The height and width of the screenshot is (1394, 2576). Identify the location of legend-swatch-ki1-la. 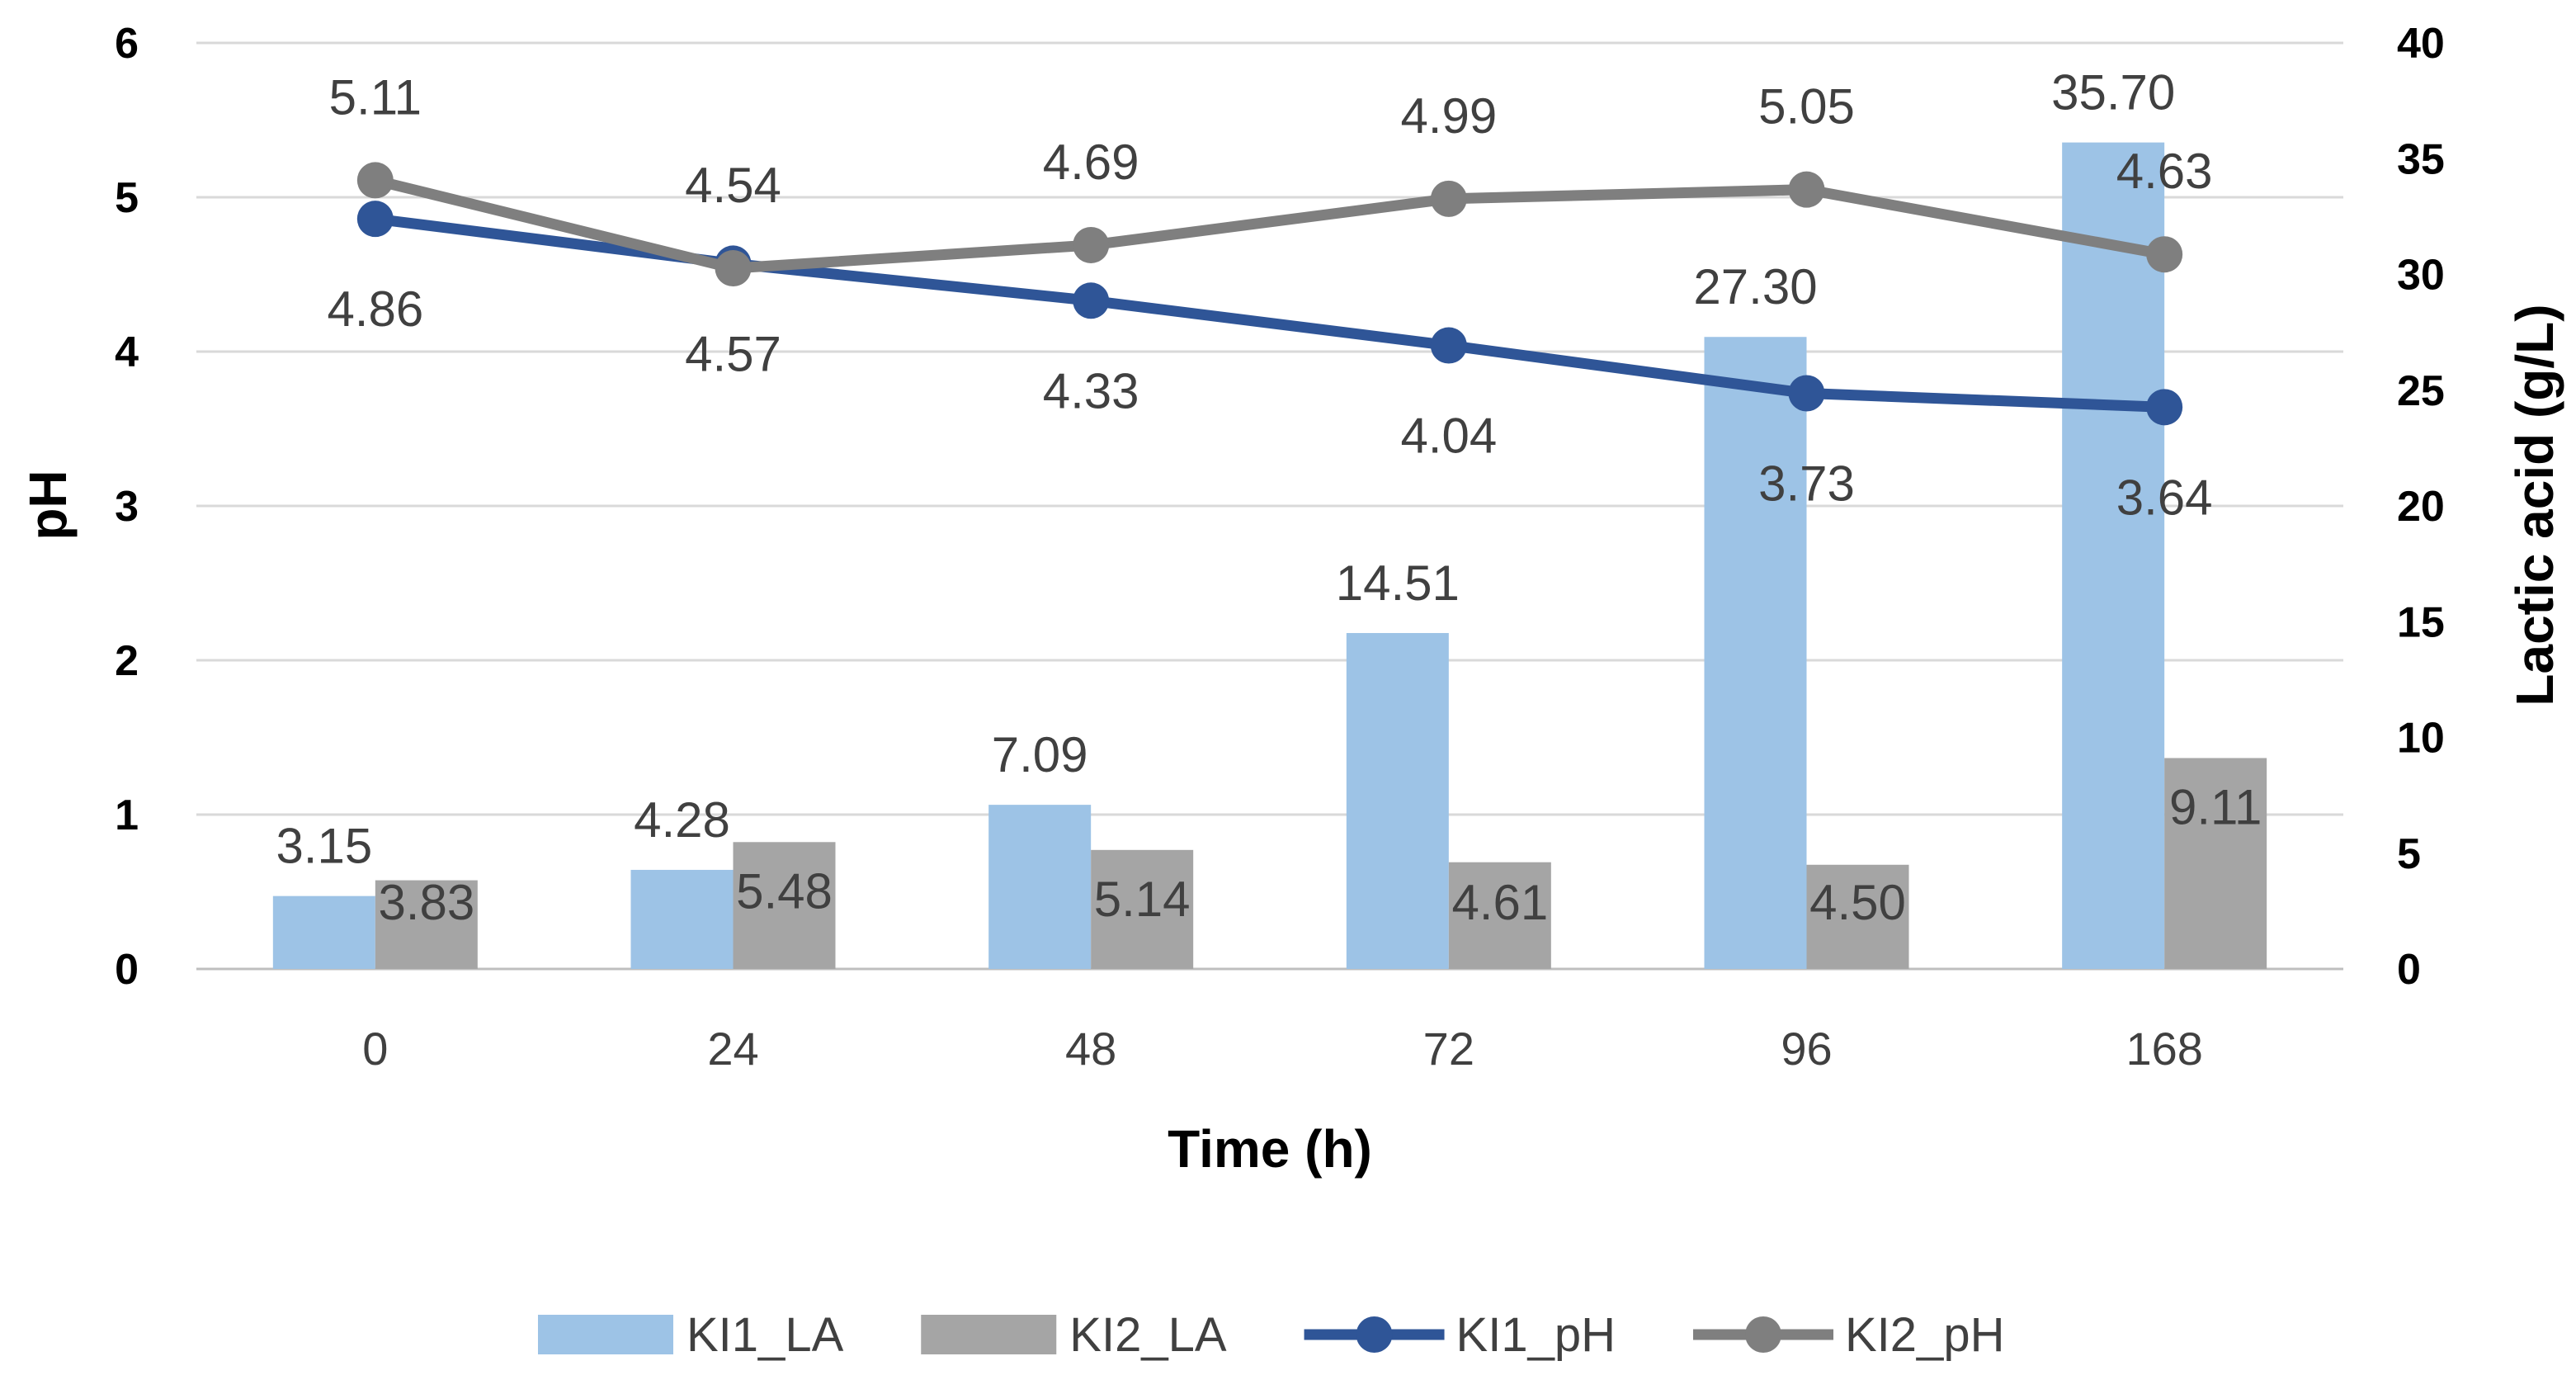
(605, 1334).